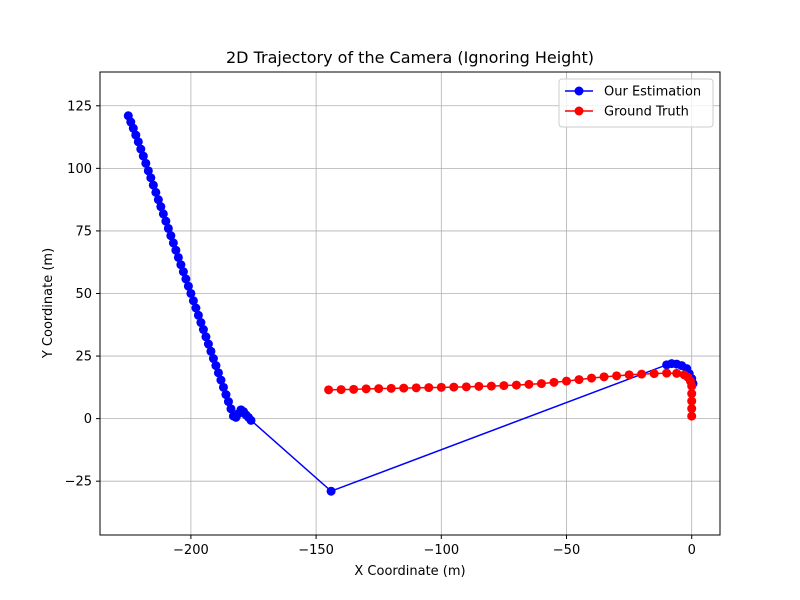  I want to click on y-tick-label: 125, so click(79, 106).